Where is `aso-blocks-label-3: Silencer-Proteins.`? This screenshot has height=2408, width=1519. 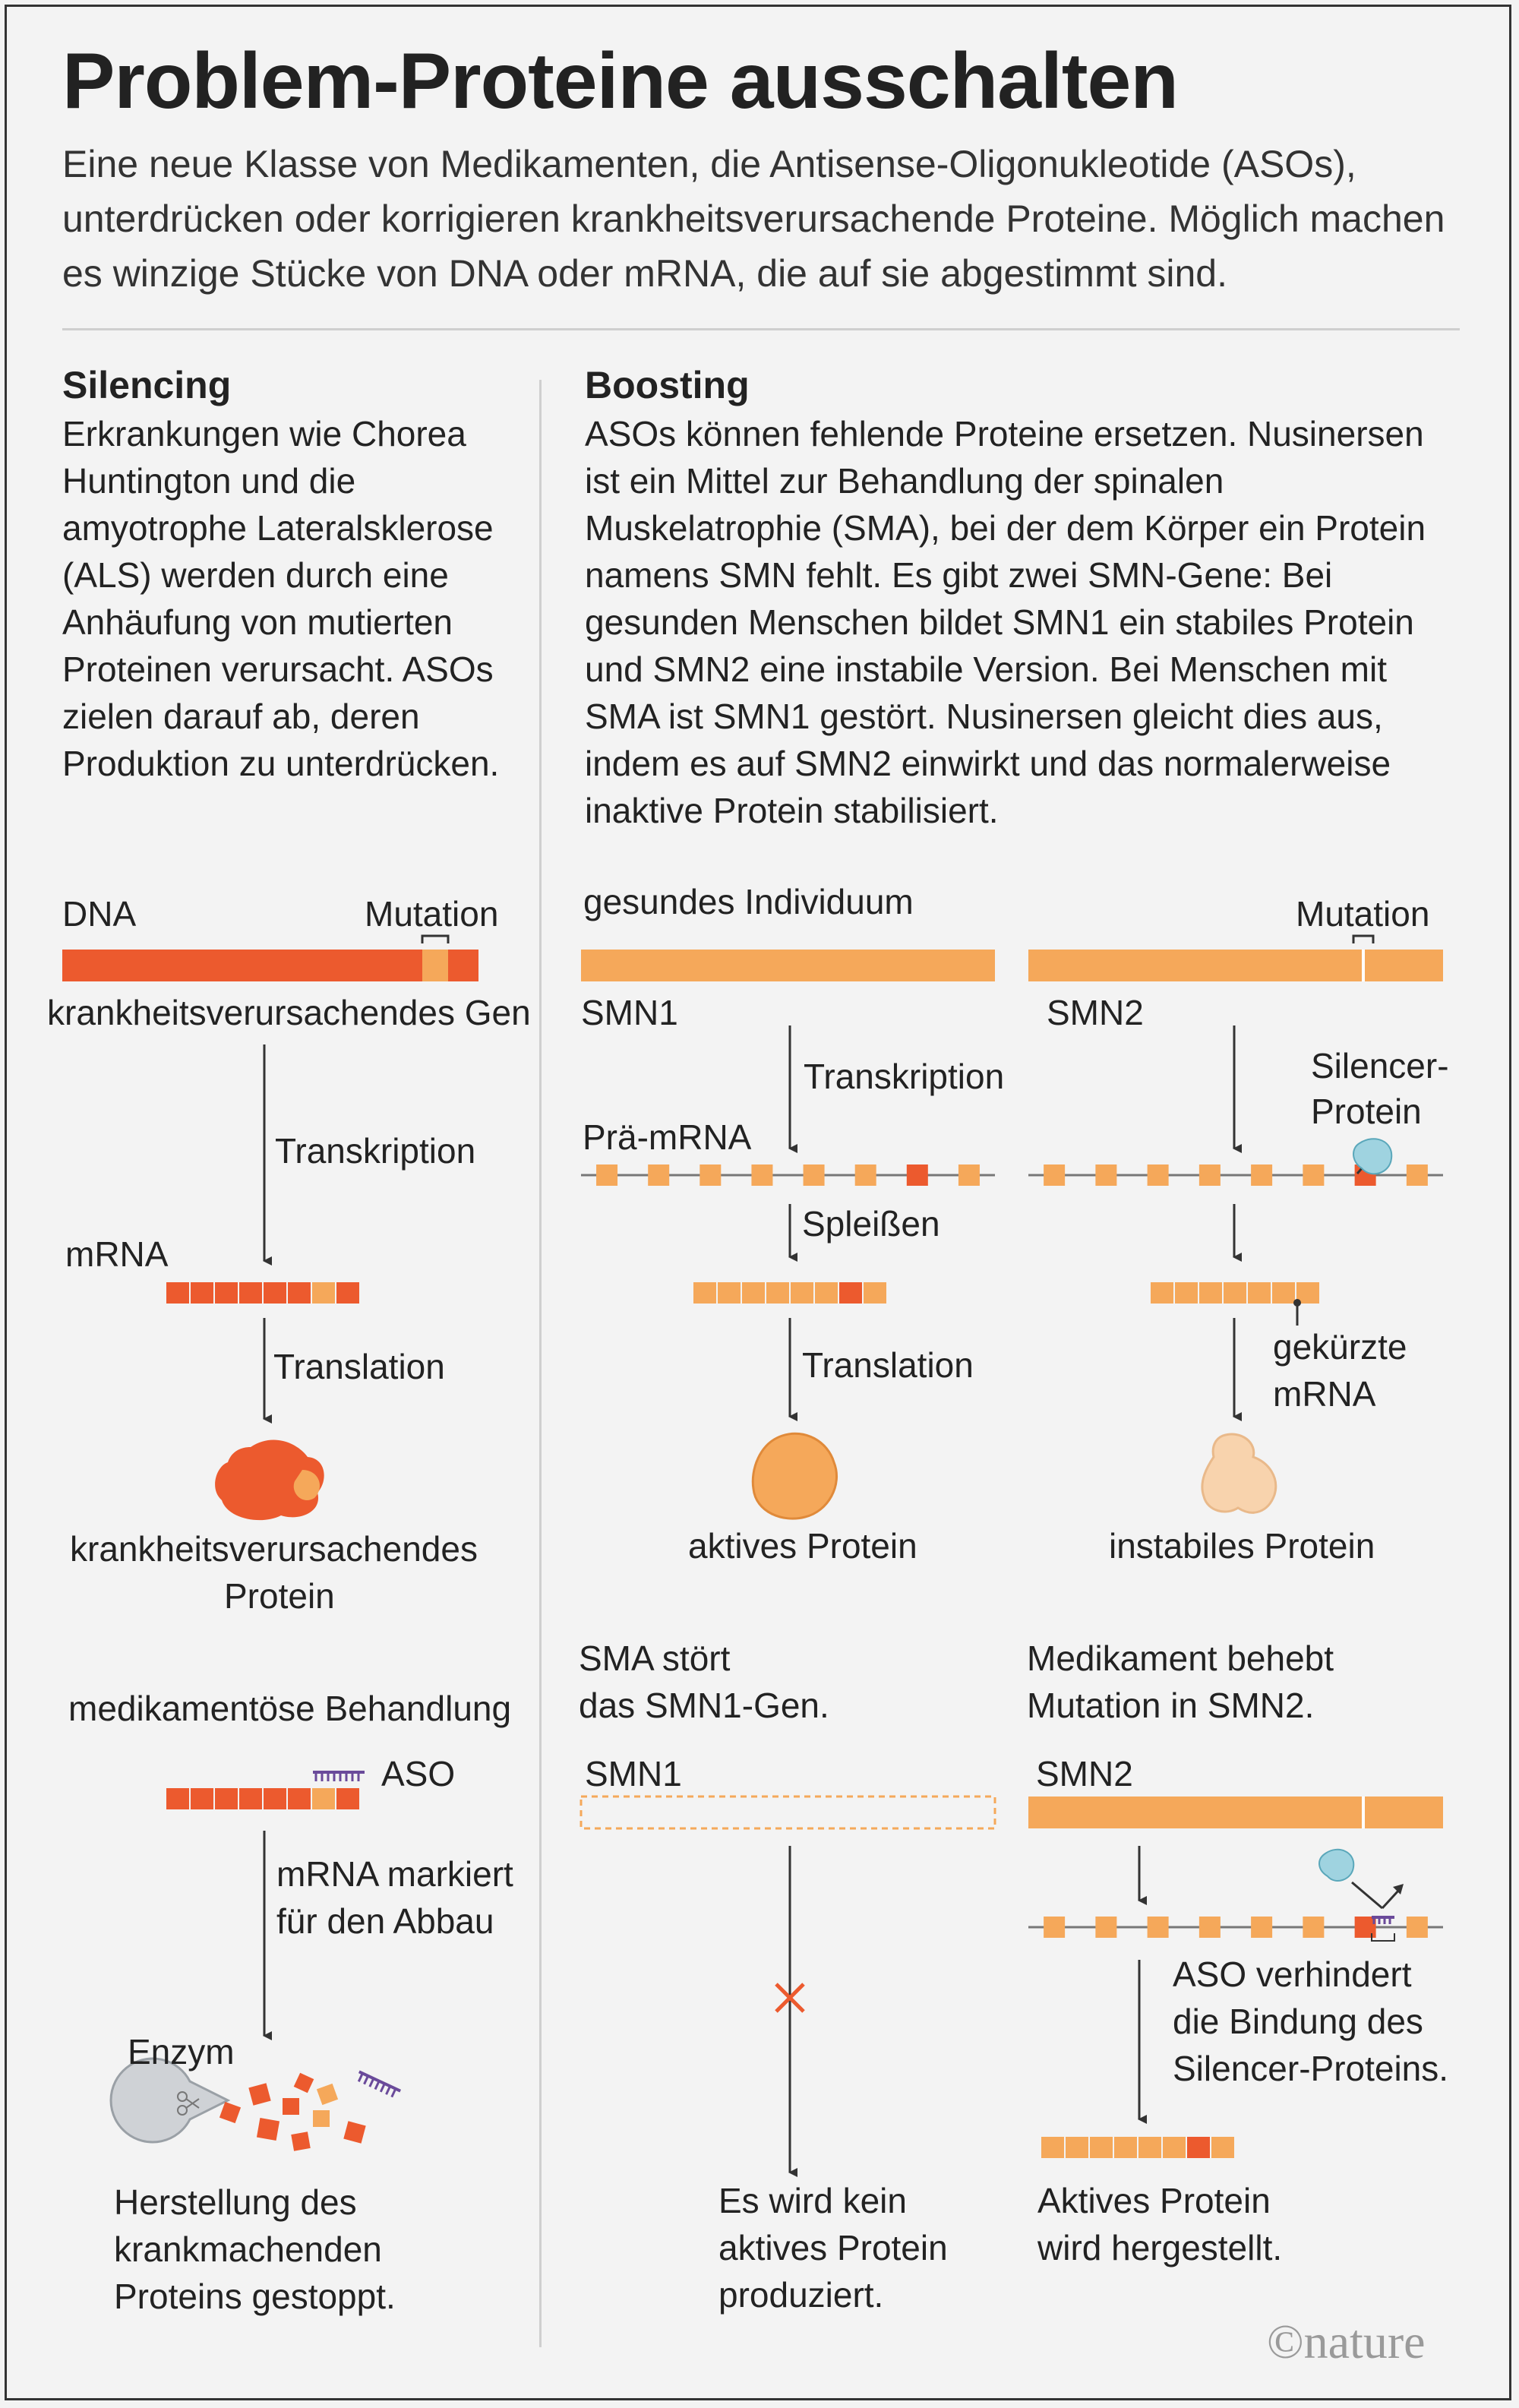 aso-blocks-label-3: Silencer-Proteins. is located at coordinates (1311, 2068).